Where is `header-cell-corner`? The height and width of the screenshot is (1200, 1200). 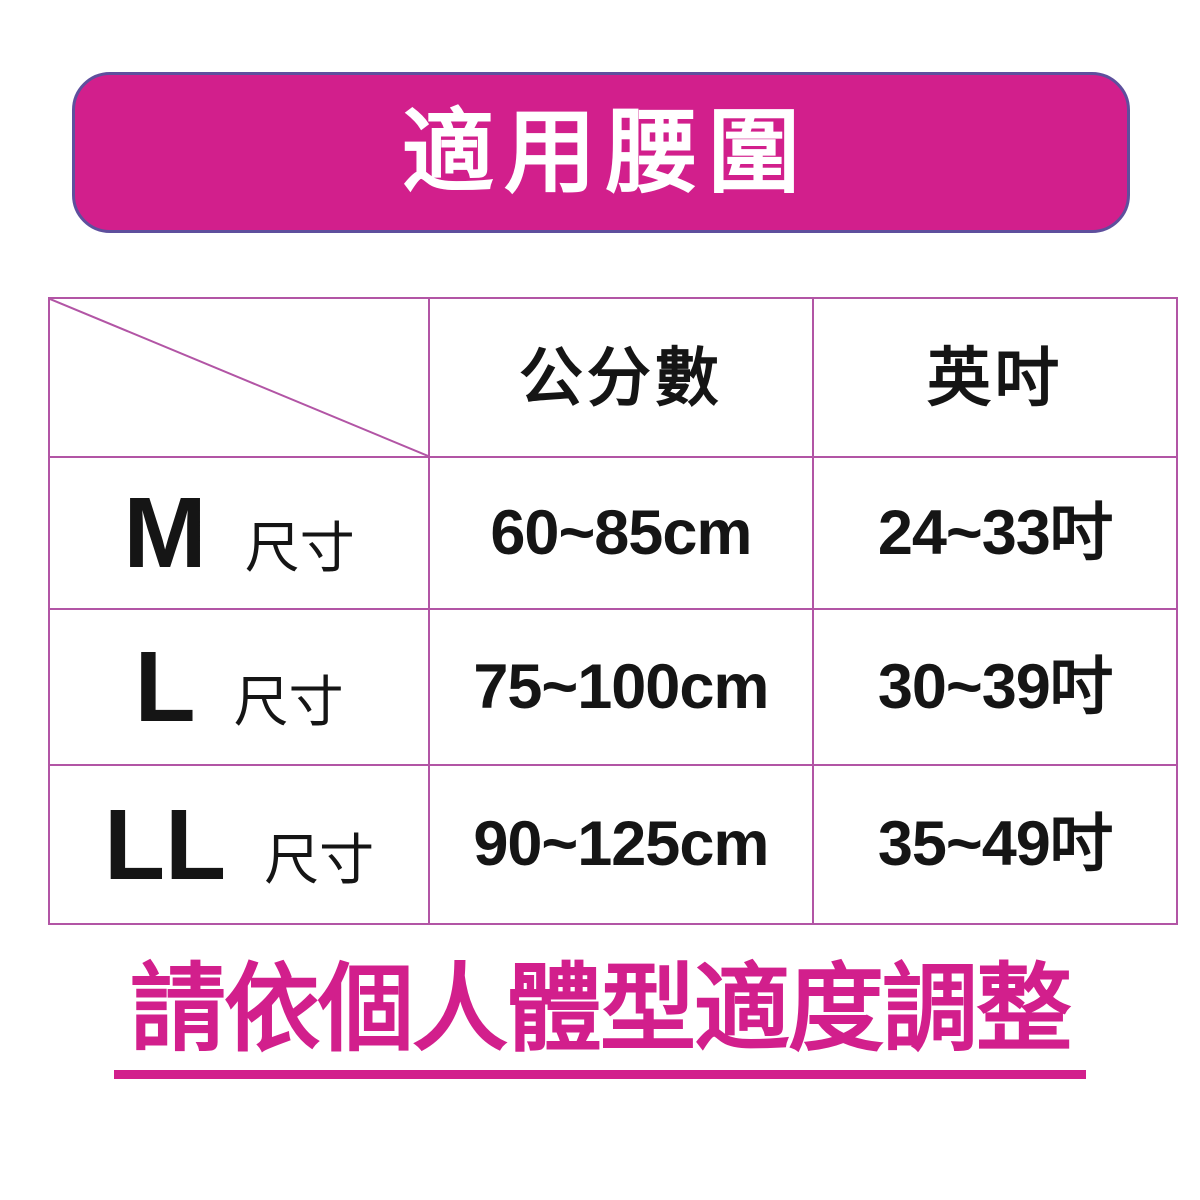 header-cell-corner is located at coordinates (239, 377).